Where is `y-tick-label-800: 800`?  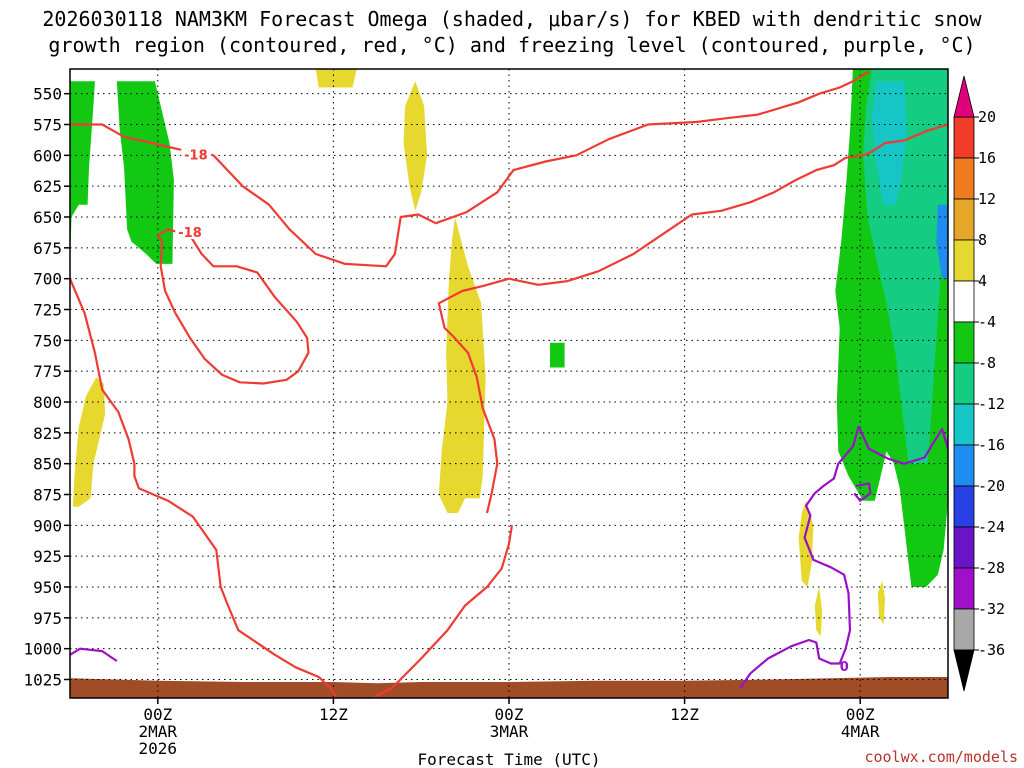 y-tick-label-800: 800 is located at coordinates (47, 402).